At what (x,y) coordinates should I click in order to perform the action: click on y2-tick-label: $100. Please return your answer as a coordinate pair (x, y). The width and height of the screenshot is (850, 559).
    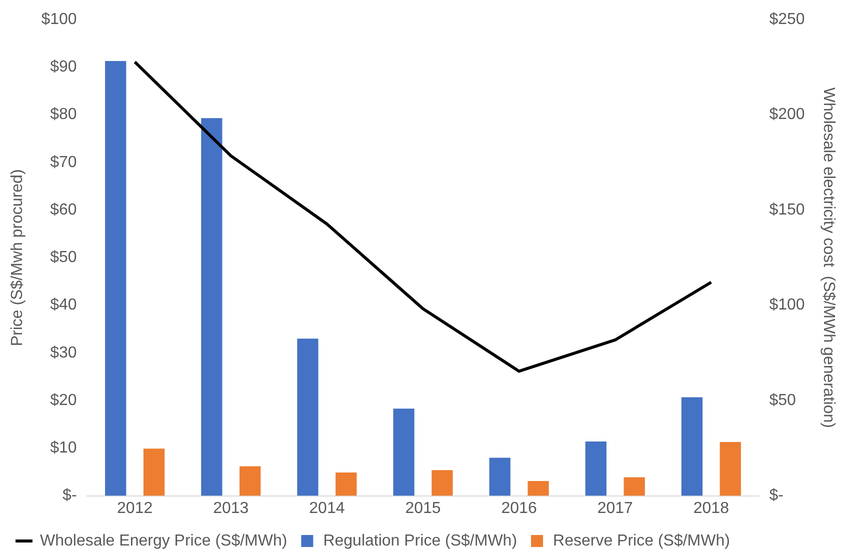
    Looking at the image, I should click on (787, 305).